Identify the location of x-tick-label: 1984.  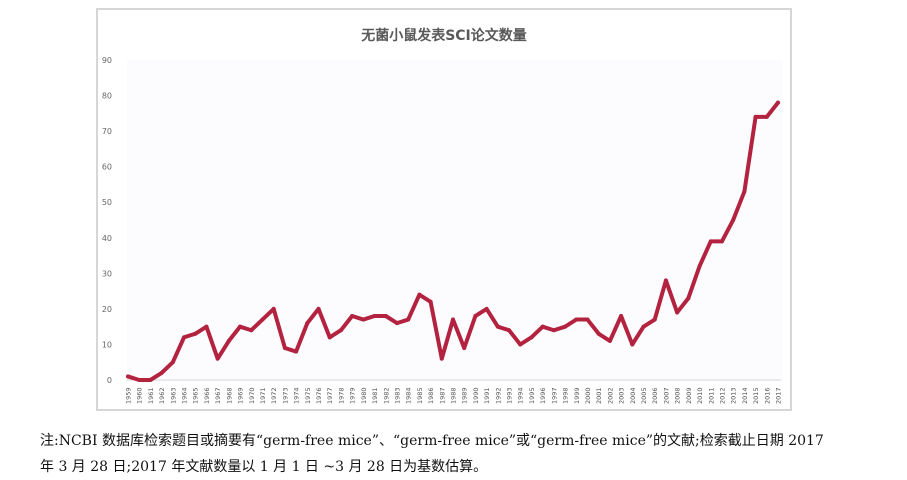
(409, 395).